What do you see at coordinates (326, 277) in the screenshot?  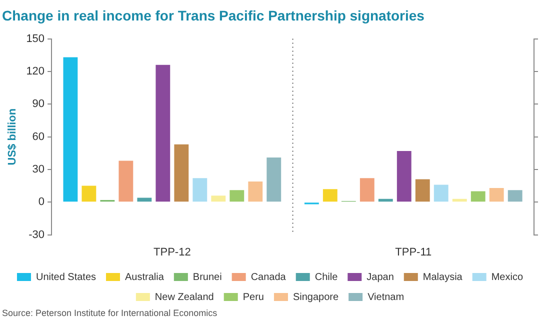 I see `legend-label: Chile` at bounding box center [326, 277].